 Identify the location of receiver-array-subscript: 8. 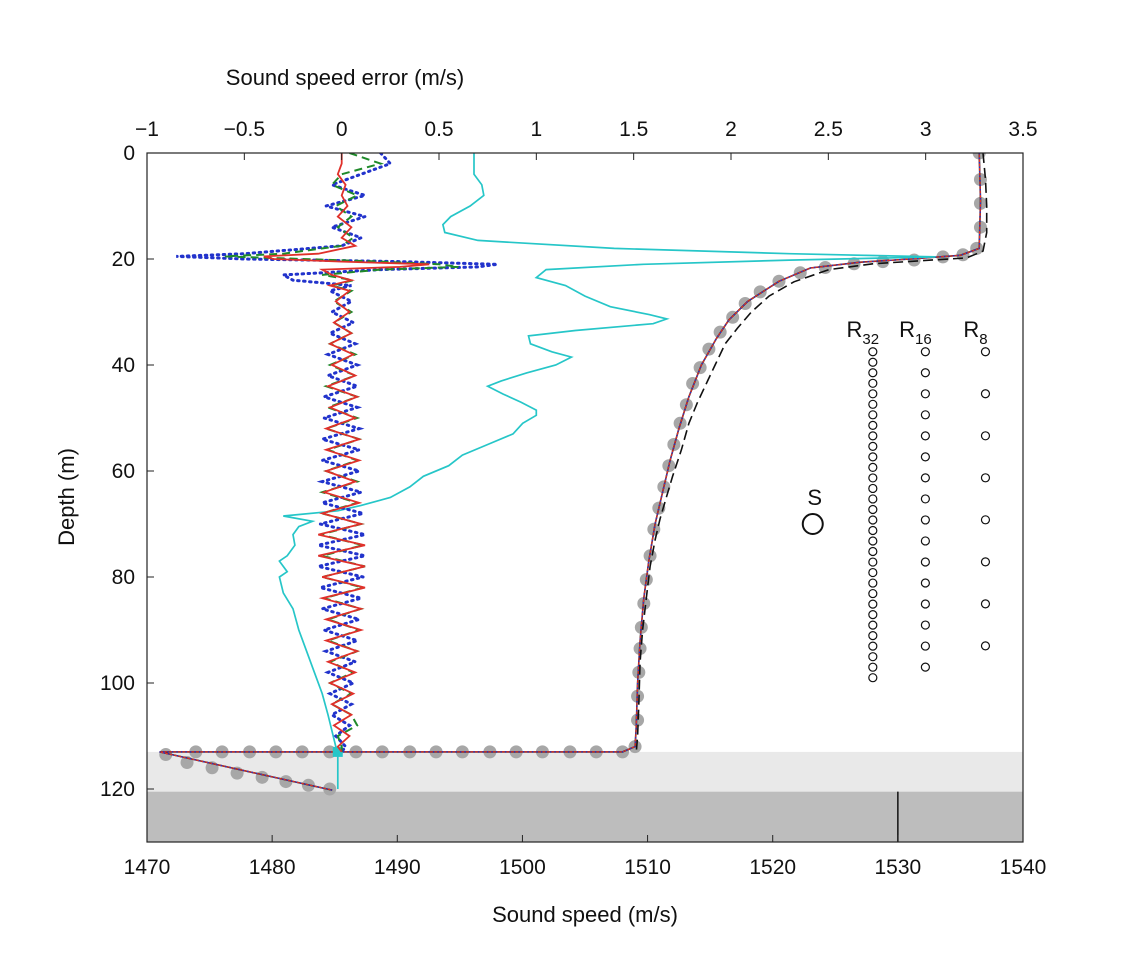
(983, 339).